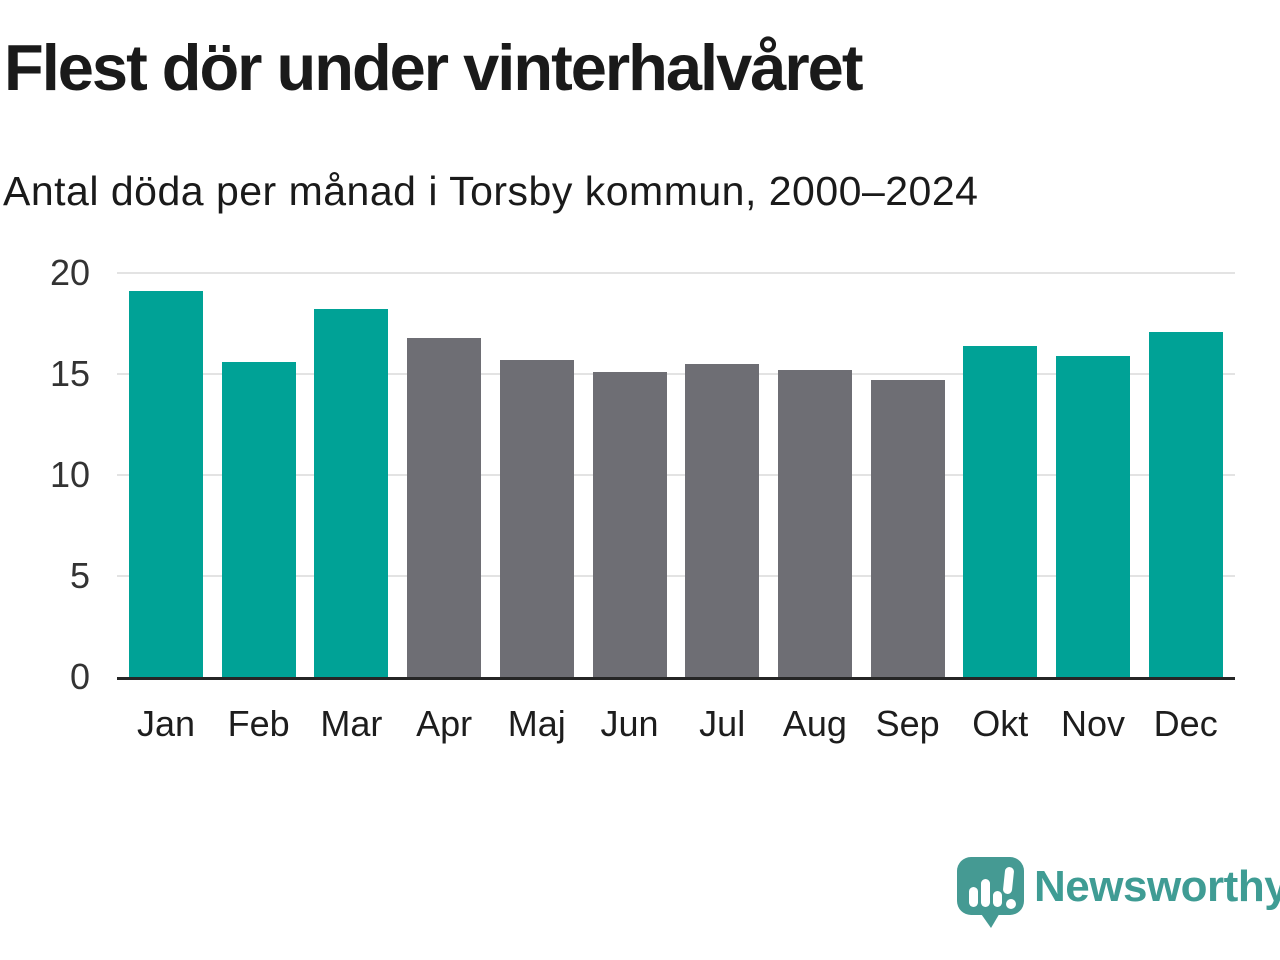 The height and width of the screenshot is (960, 1280). Describe the element at coordinates (79, 575) in the screenshot. I see `y-tick-label-5: 5` at that location.